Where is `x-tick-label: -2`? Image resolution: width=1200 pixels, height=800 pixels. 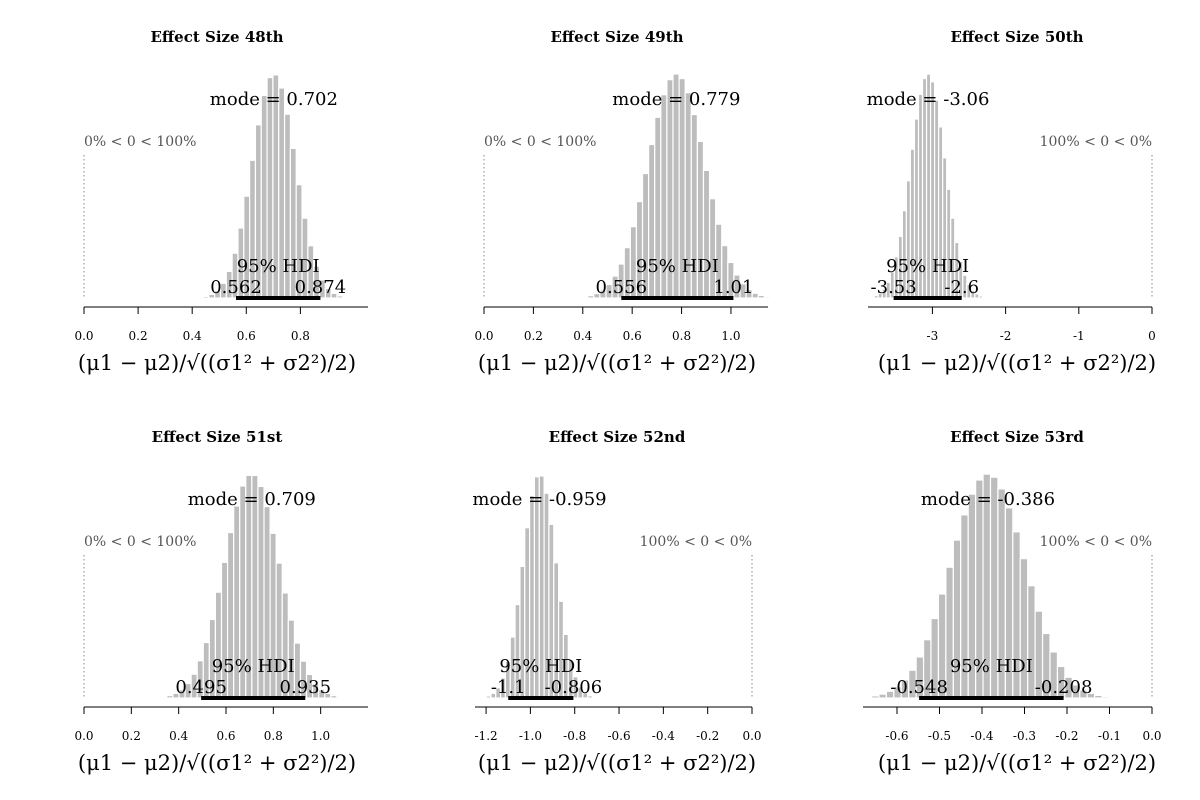
x-tick-label: -2 is located at coordinates (1006, 336).